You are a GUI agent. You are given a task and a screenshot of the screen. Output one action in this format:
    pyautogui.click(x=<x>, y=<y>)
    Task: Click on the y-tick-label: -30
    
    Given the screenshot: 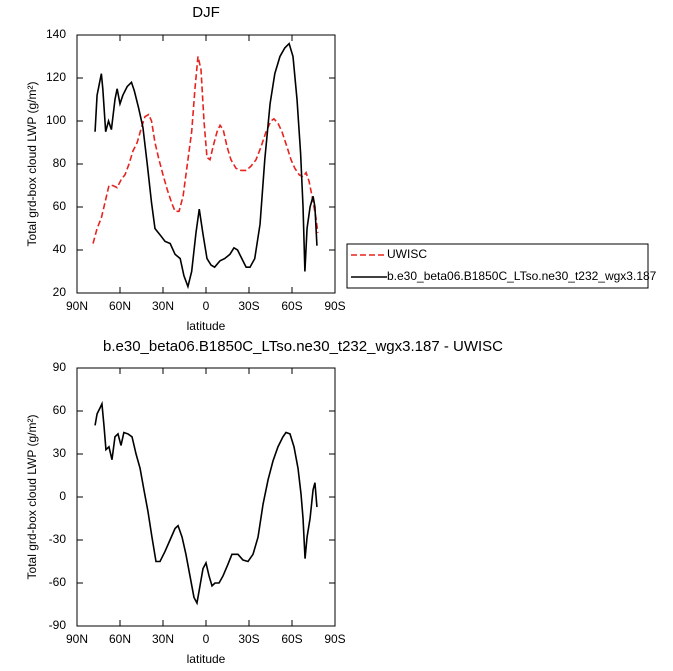 What is the action you would take?
    pyautogui.click(x=58, y=539)
    